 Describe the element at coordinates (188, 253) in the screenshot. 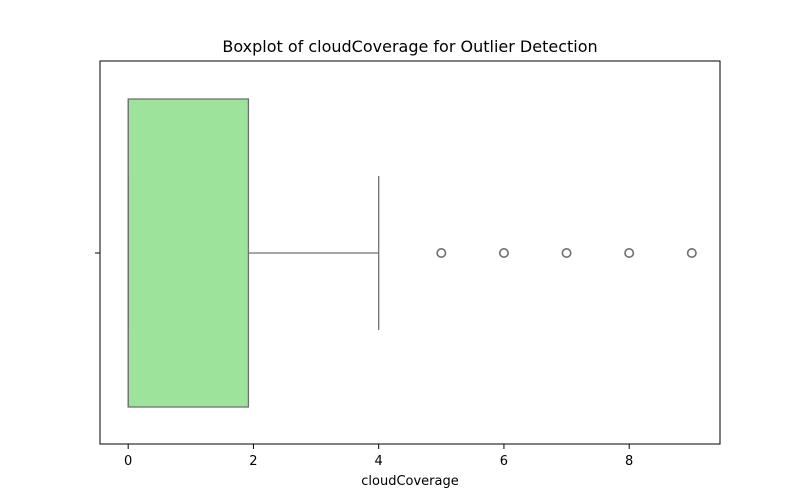

I see `box-iqr` at that location.